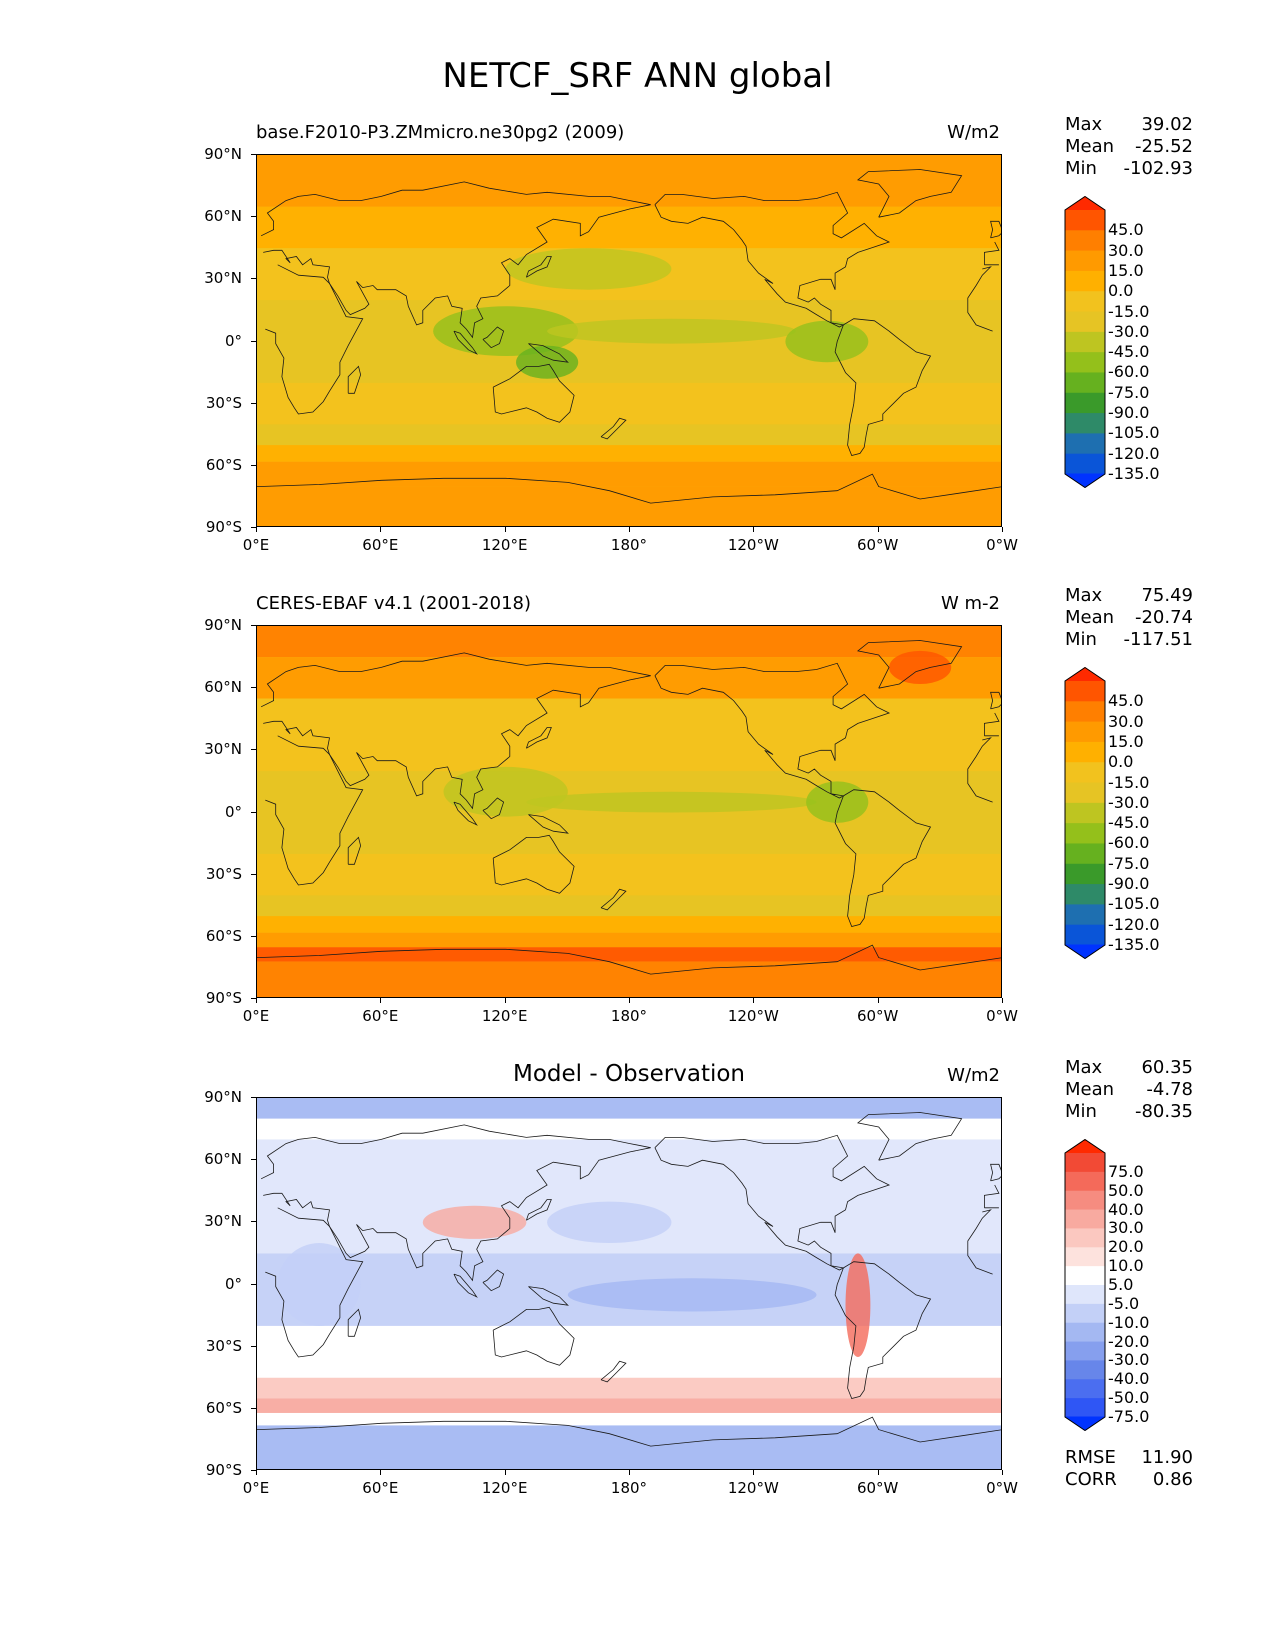  Describe the element at coordinates (1126, 1209) in the screenshot. I see `colorbar-tick-label: 40.0` at that location.